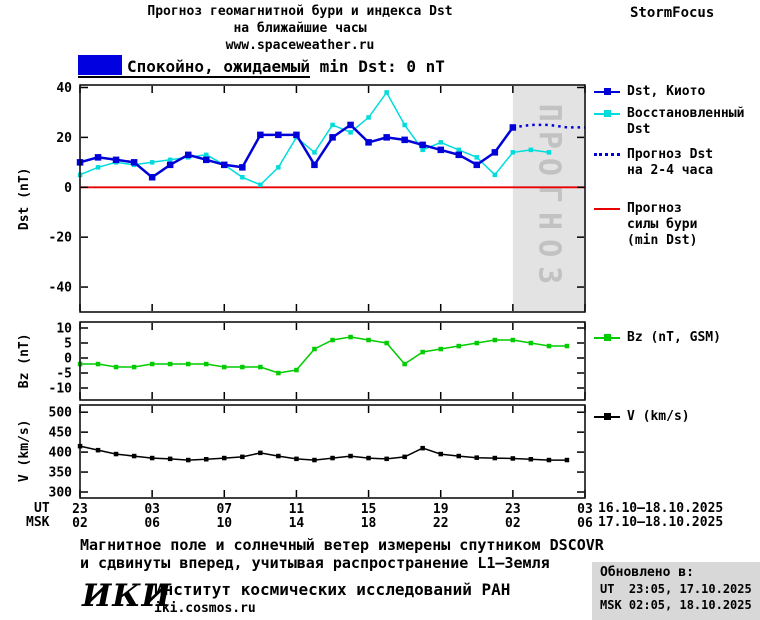 Image resolution: width=760 pixels, height=620 pixels. Describe the element at coordinates (666, 91) in the screenshot. I see `legend-label: Dst, Киото` at that location.